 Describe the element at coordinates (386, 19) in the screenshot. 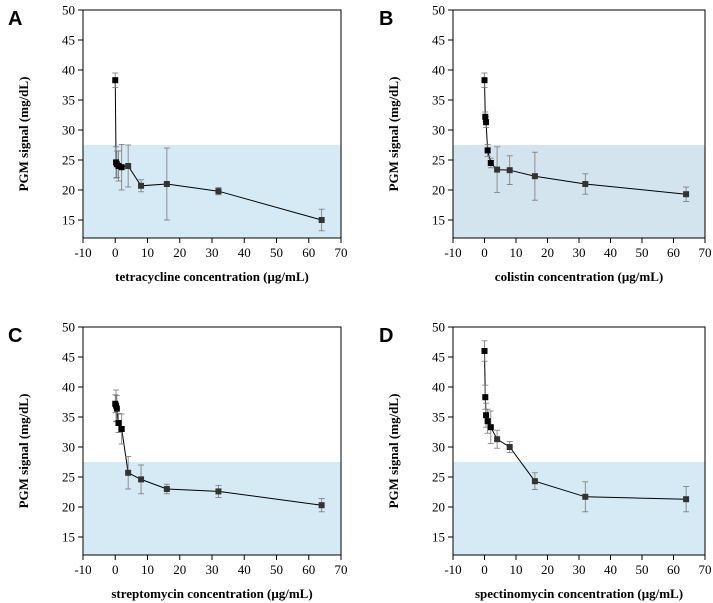

I see `panel-letter: B` at that location.